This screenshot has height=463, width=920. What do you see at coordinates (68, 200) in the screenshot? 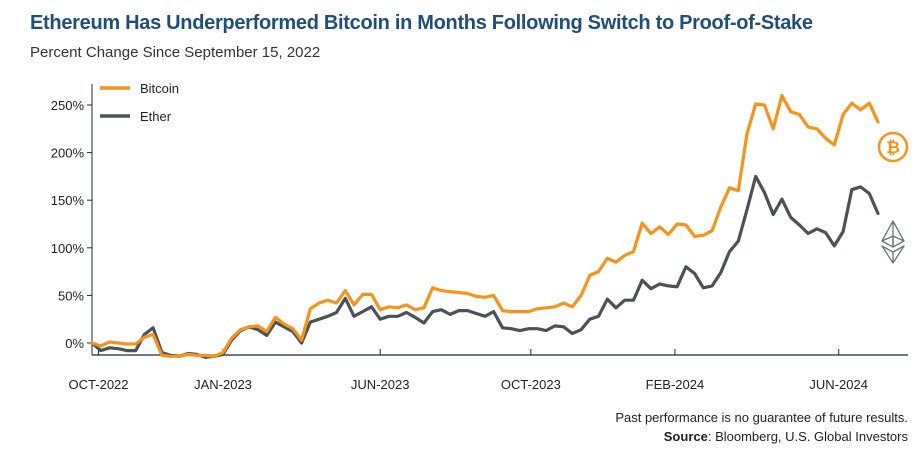
I see `y-tick-label: 150%` at bounding box center [68, 200].